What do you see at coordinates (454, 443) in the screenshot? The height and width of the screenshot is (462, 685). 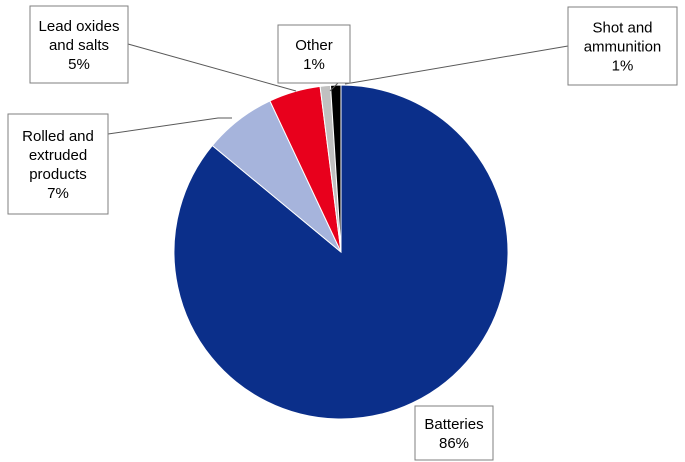 I see `slice-value-label: 86%` at bounding box center [454, 443].